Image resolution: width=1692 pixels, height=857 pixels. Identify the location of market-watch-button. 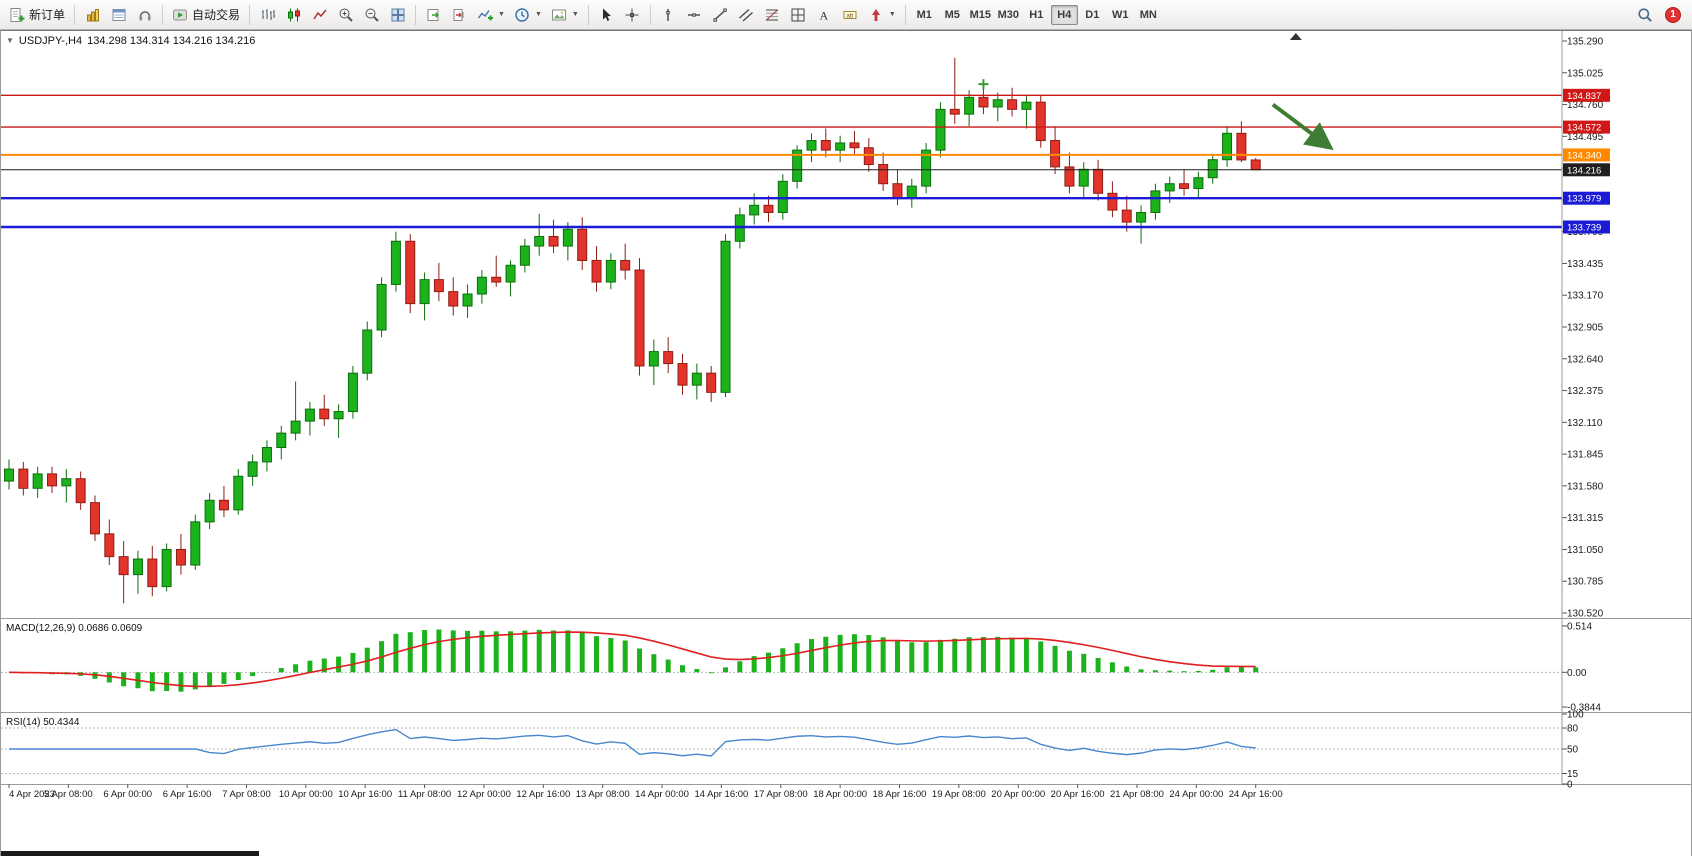
(92, 15).